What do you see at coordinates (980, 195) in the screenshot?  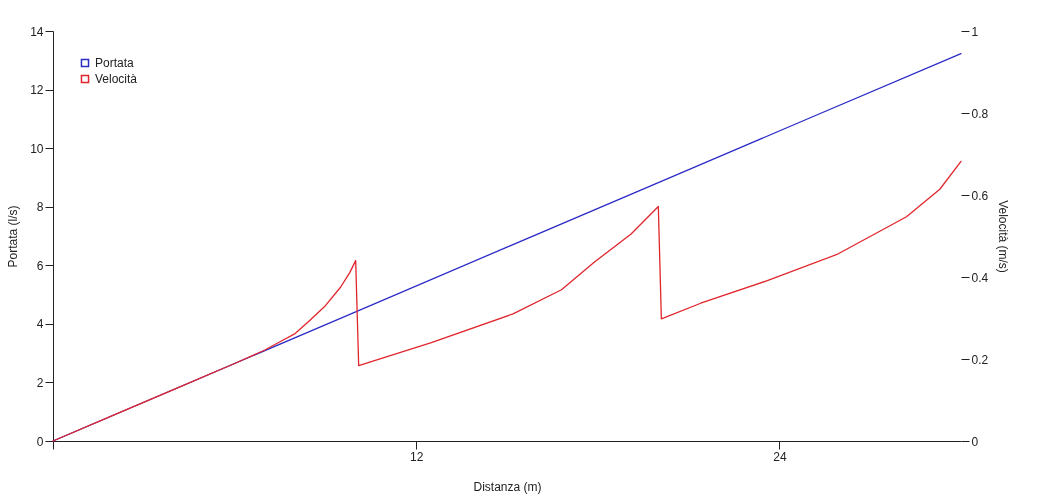 I see `y2-tick-label: 0.6` at bounding box center [980, 195].